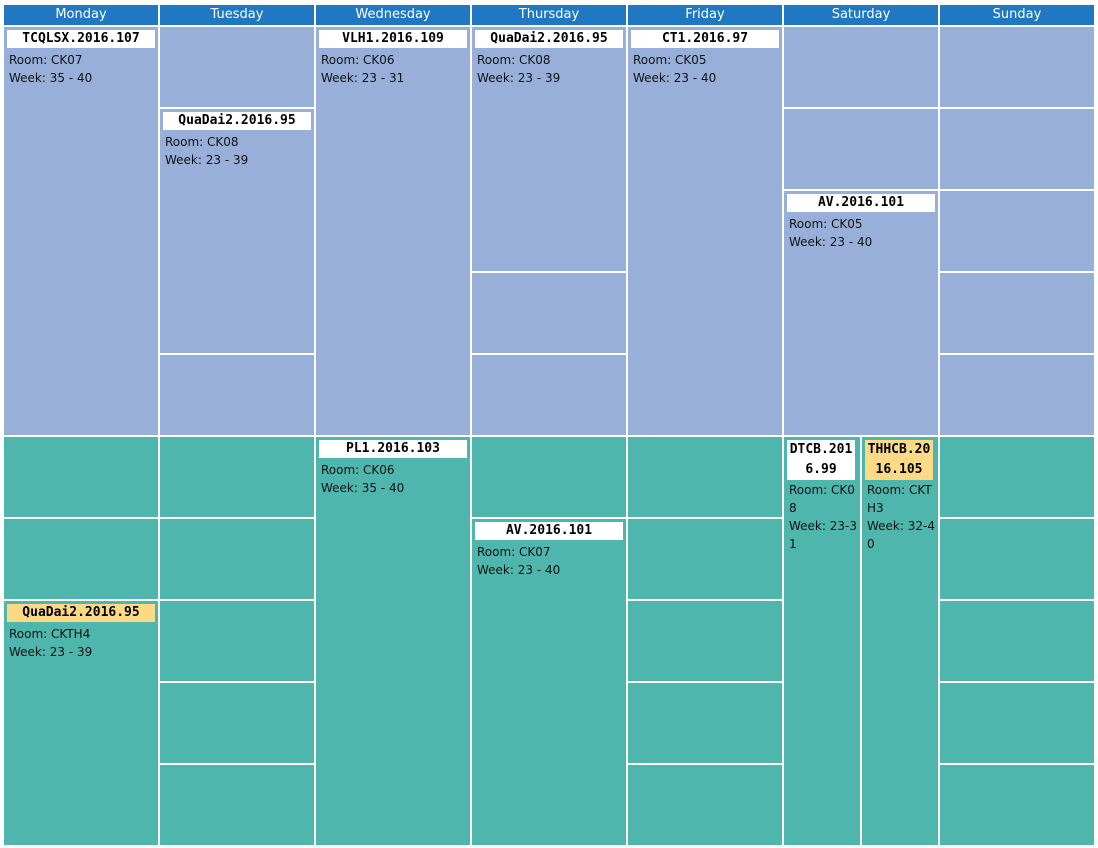 This screenshot has width=1098, height=848. I want to click on event-card: AV.2016.101 Room: CK05 Week: 23 - 40, so click(861, 313).